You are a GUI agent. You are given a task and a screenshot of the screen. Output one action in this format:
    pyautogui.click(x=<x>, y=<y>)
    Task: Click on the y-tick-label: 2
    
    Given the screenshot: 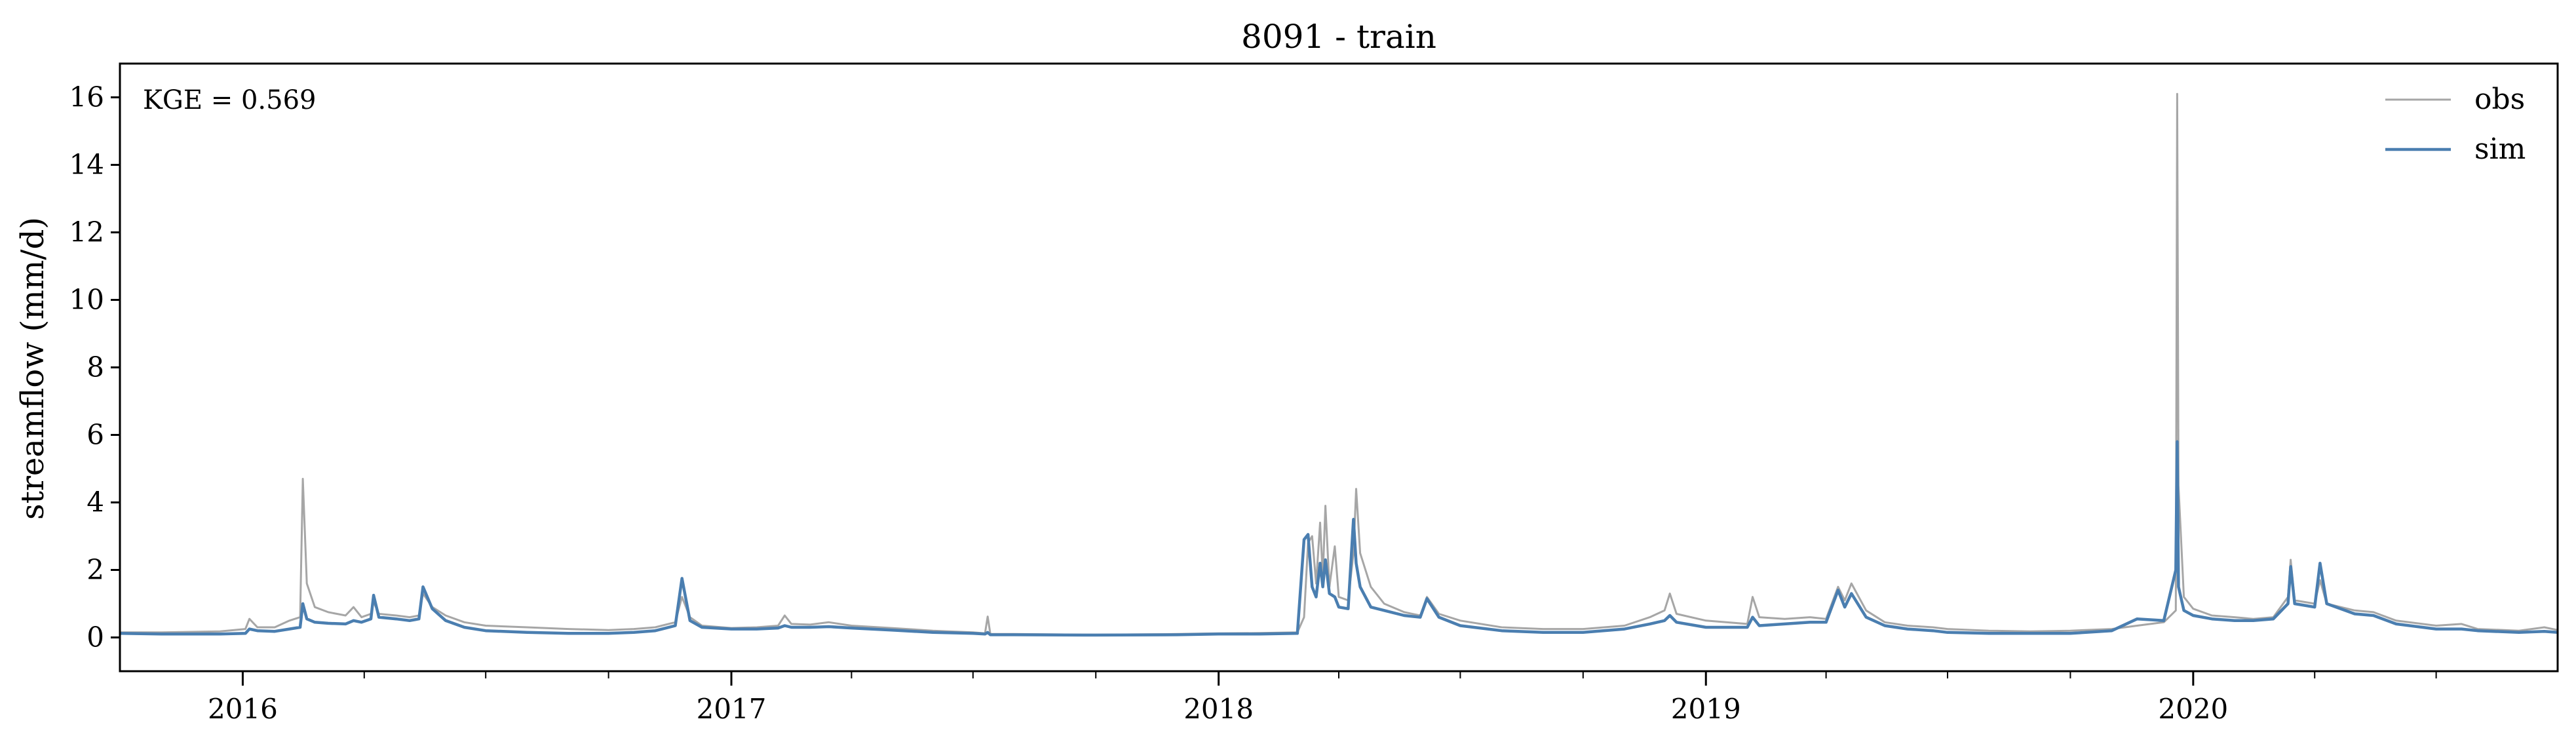 What is the action you would take?
    pyautogui.click(x=95, y=570)
    